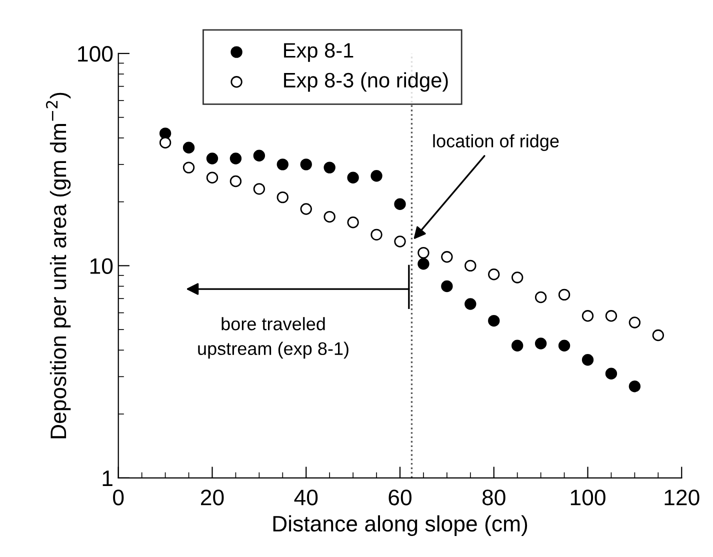  What do you see at coordinates (118, 498) in the screenshot?
I see `x-tick-label: 0` at bounding box center [118, 498].